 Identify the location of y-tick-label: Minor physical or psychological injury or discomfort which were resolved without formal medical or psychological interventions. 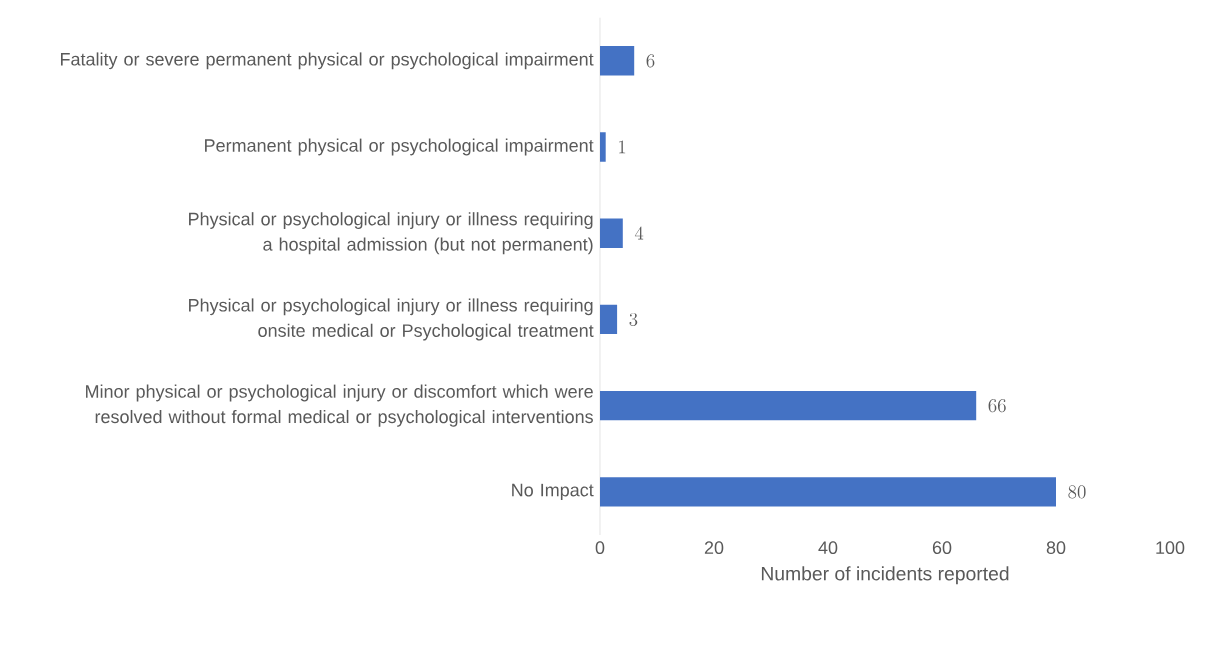
(339, 405).